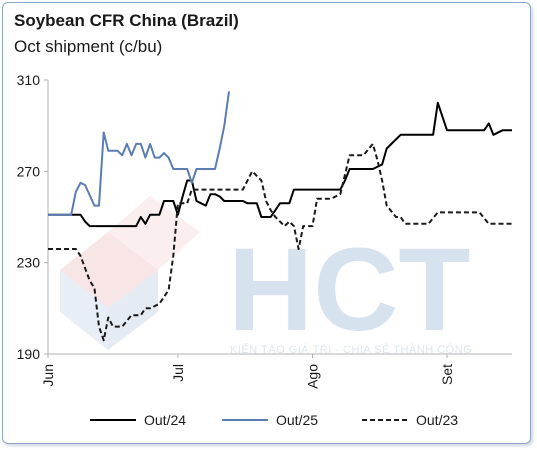  Describe the element at coordinates (297, 420) in the screenshot. I see `legend-label: Out/25` at that location.